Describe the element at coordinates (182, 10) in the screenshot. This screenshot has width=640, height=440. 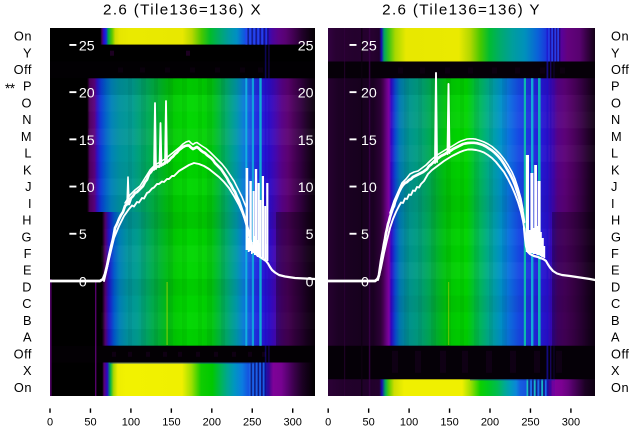
I see `svg-text: 2.6 (Tile136=136) X` at that location.